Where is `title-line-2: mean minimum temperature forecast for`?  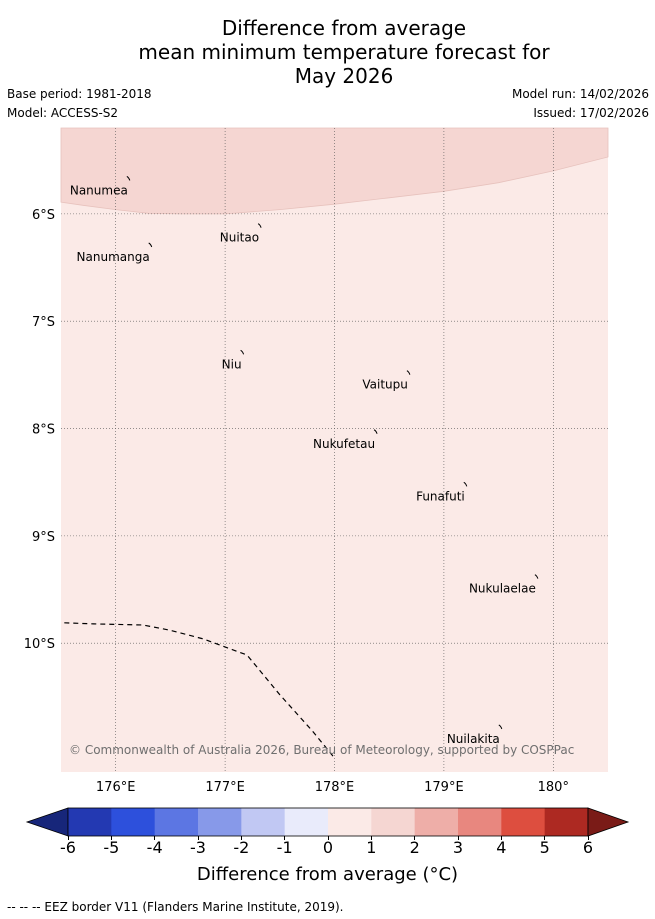 title-line-2: mean minimum temperature forecast for is located at coordinates (344, 52).